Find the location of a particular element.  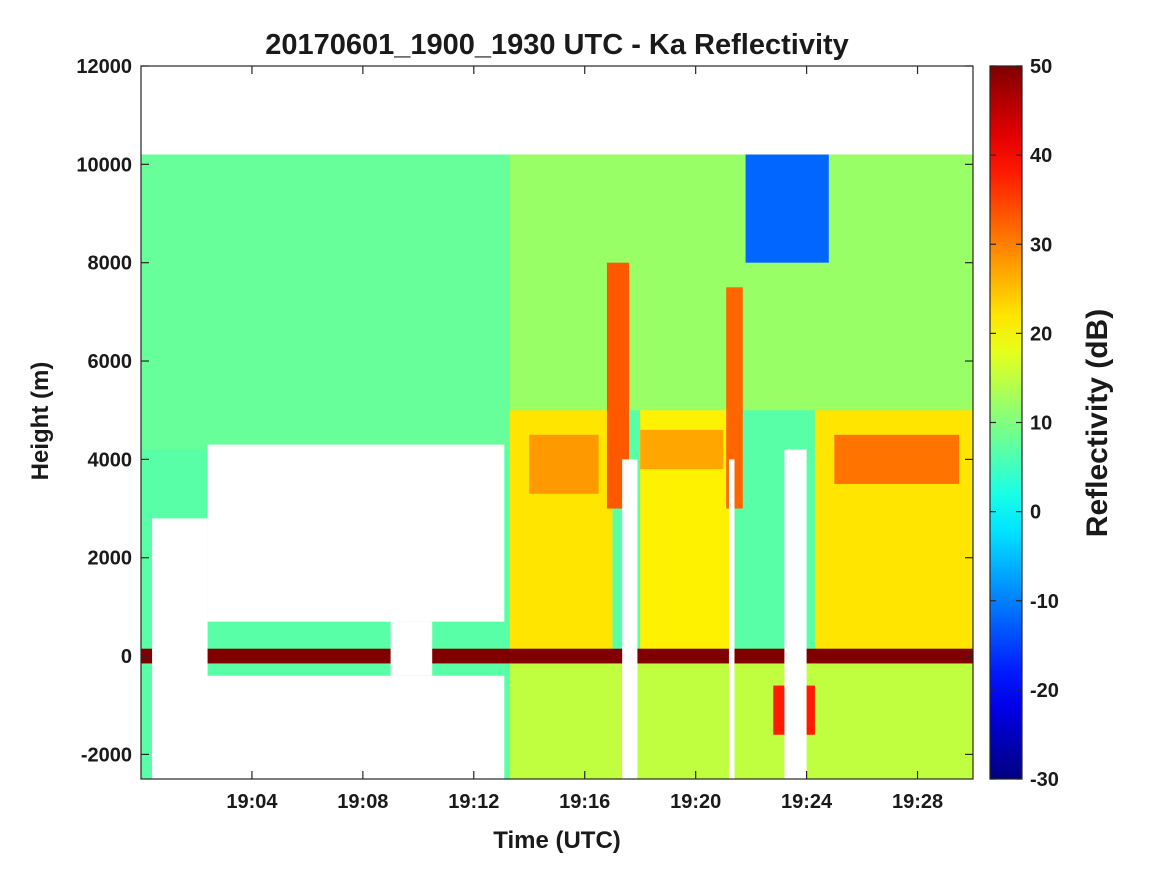

x-tick-label: 19:04 is located at coordinates (252, 802).